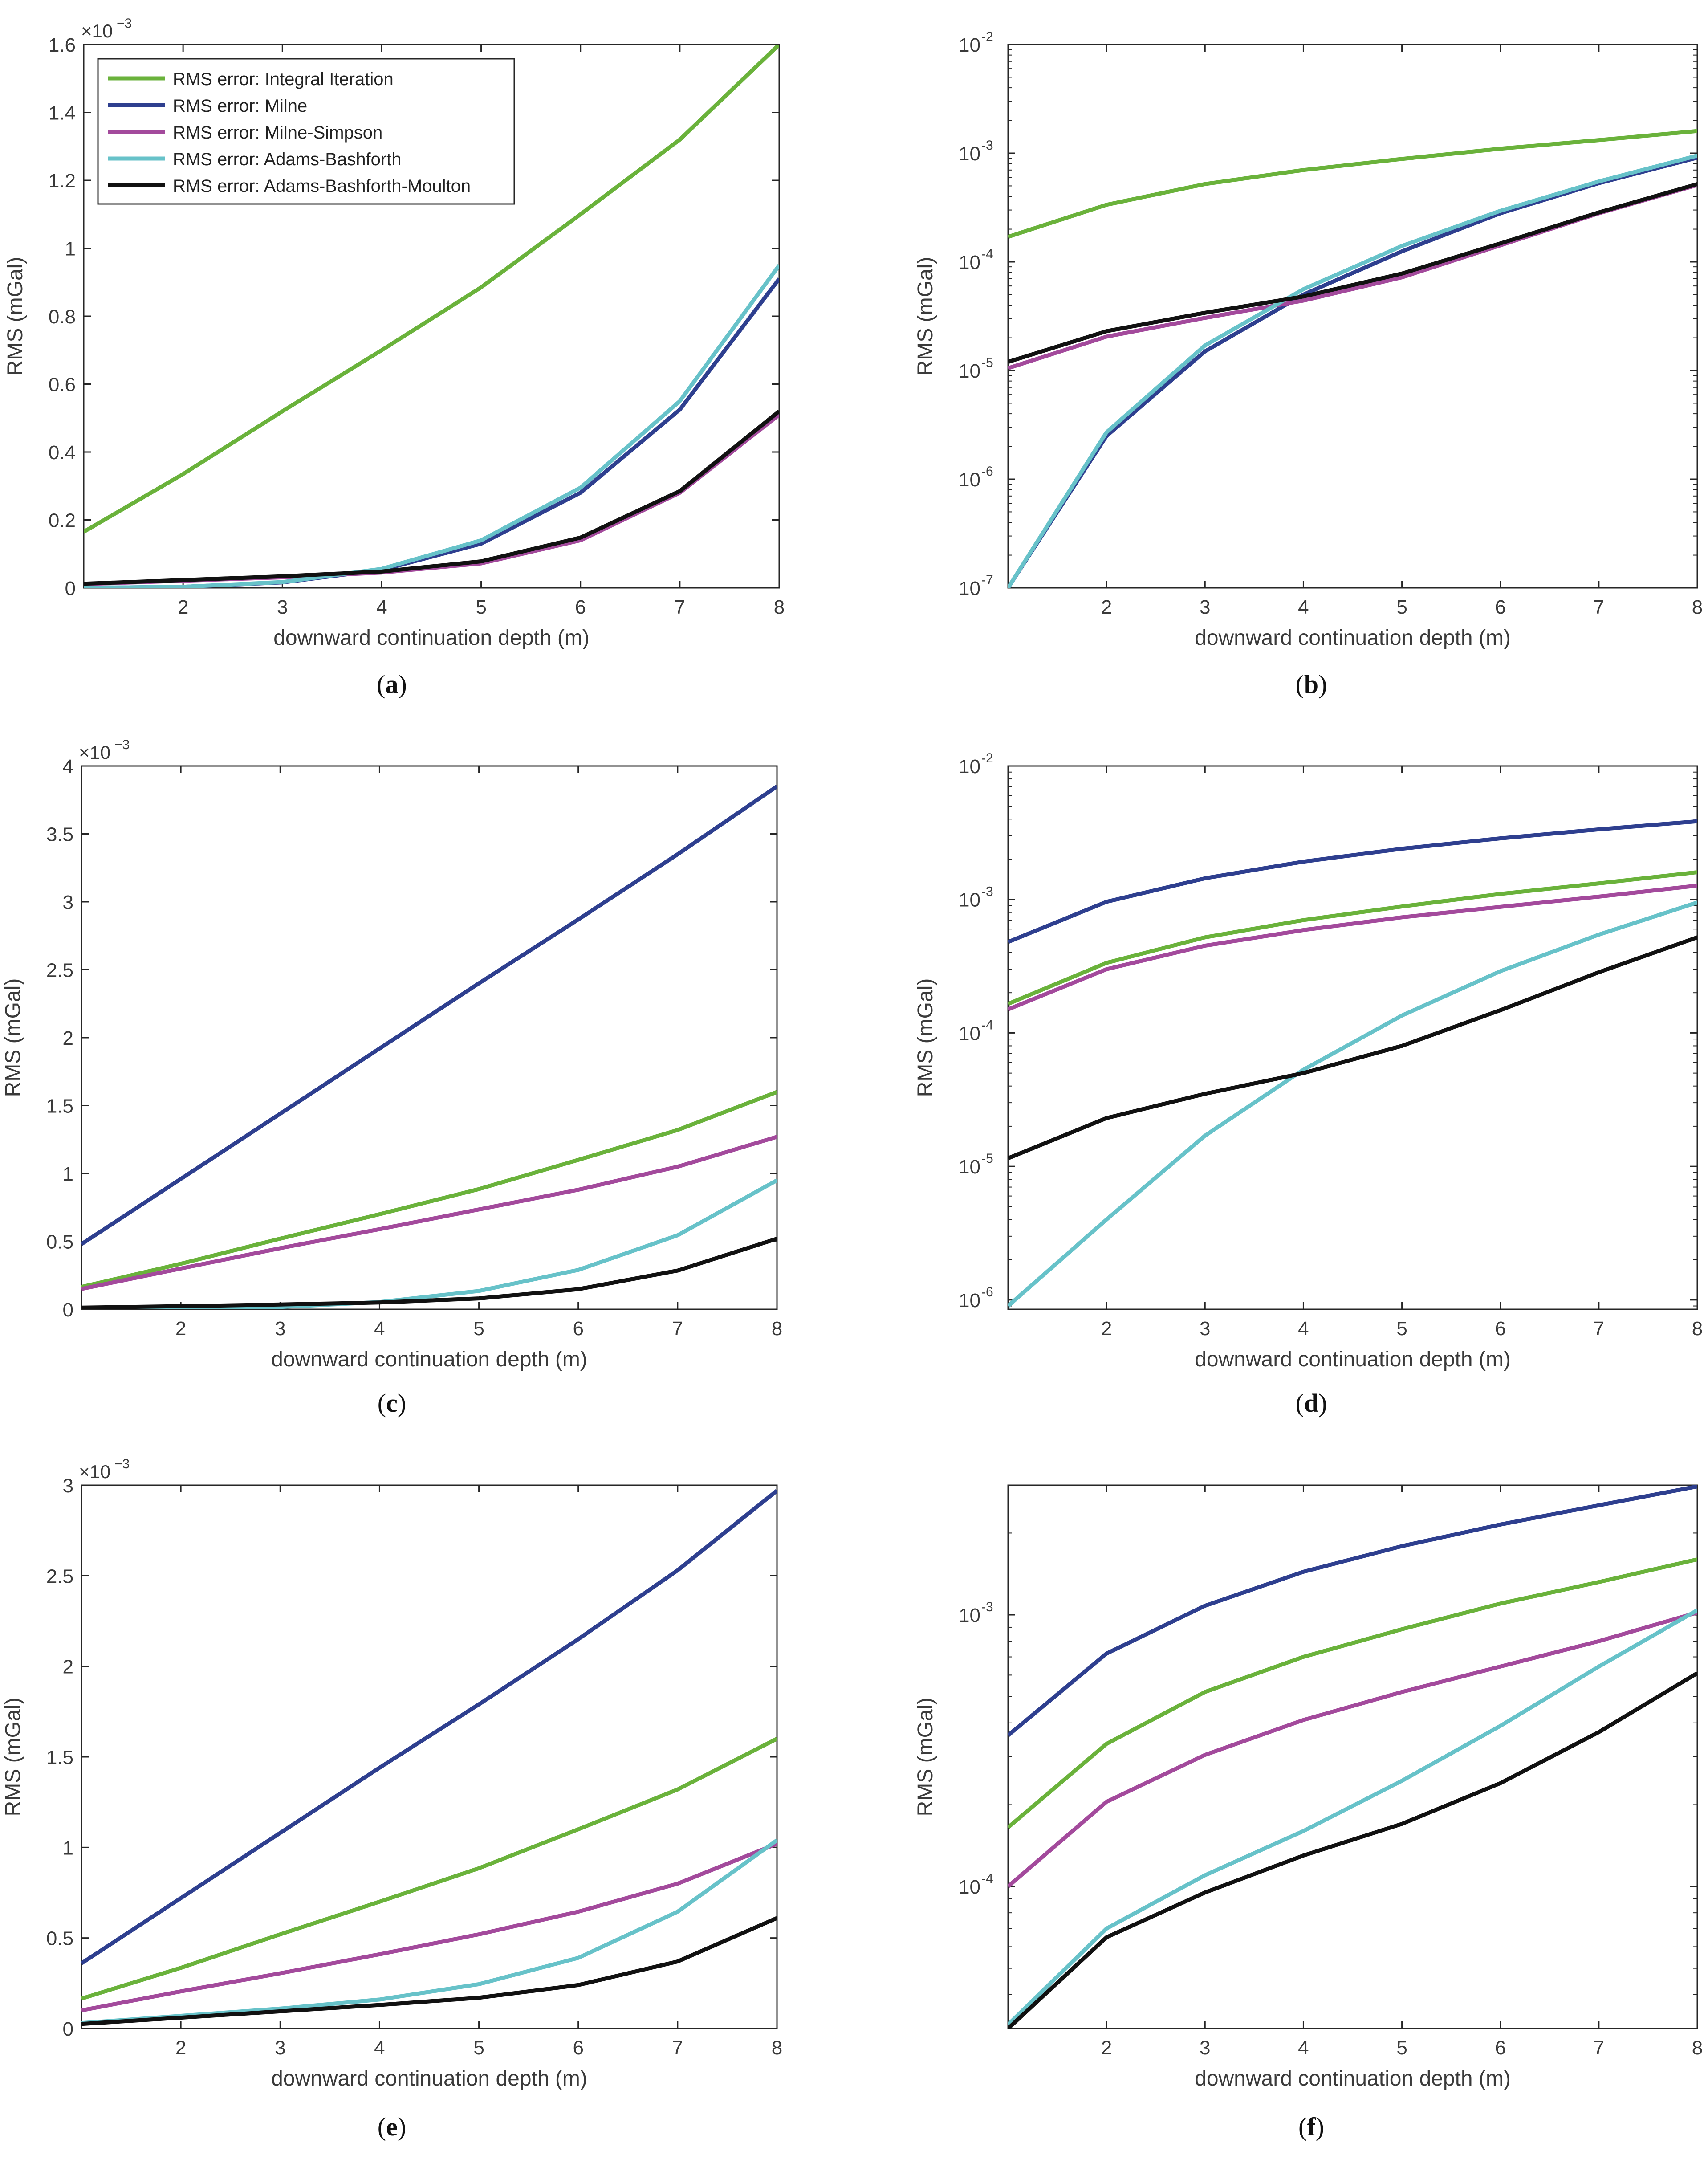  I want to click on y-tick-label: 2.5, so click(60, 971).